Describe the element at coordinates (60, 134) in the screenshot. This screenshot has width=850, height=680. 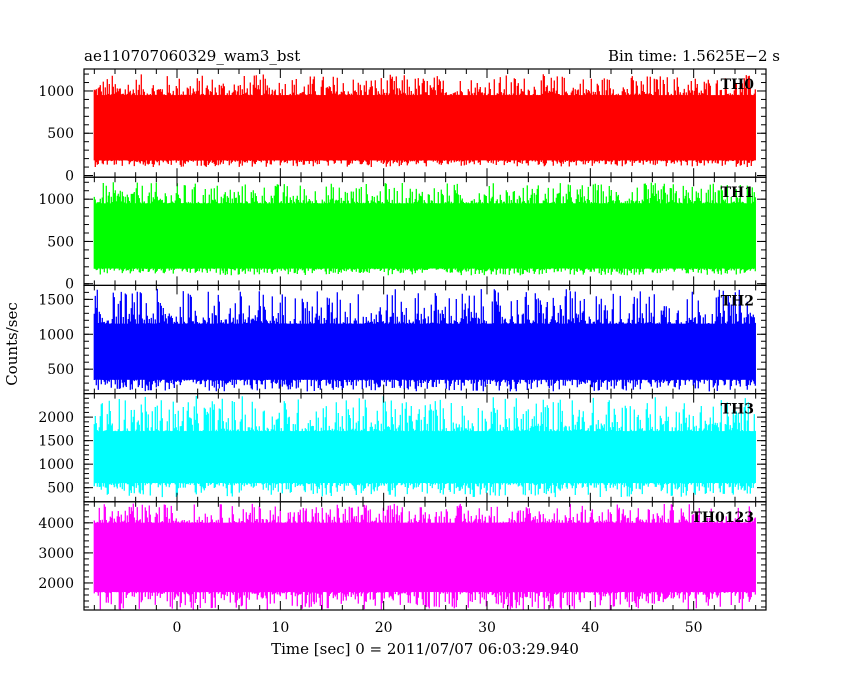
I see `y-tick-label-TH0-1: 500` at that location.